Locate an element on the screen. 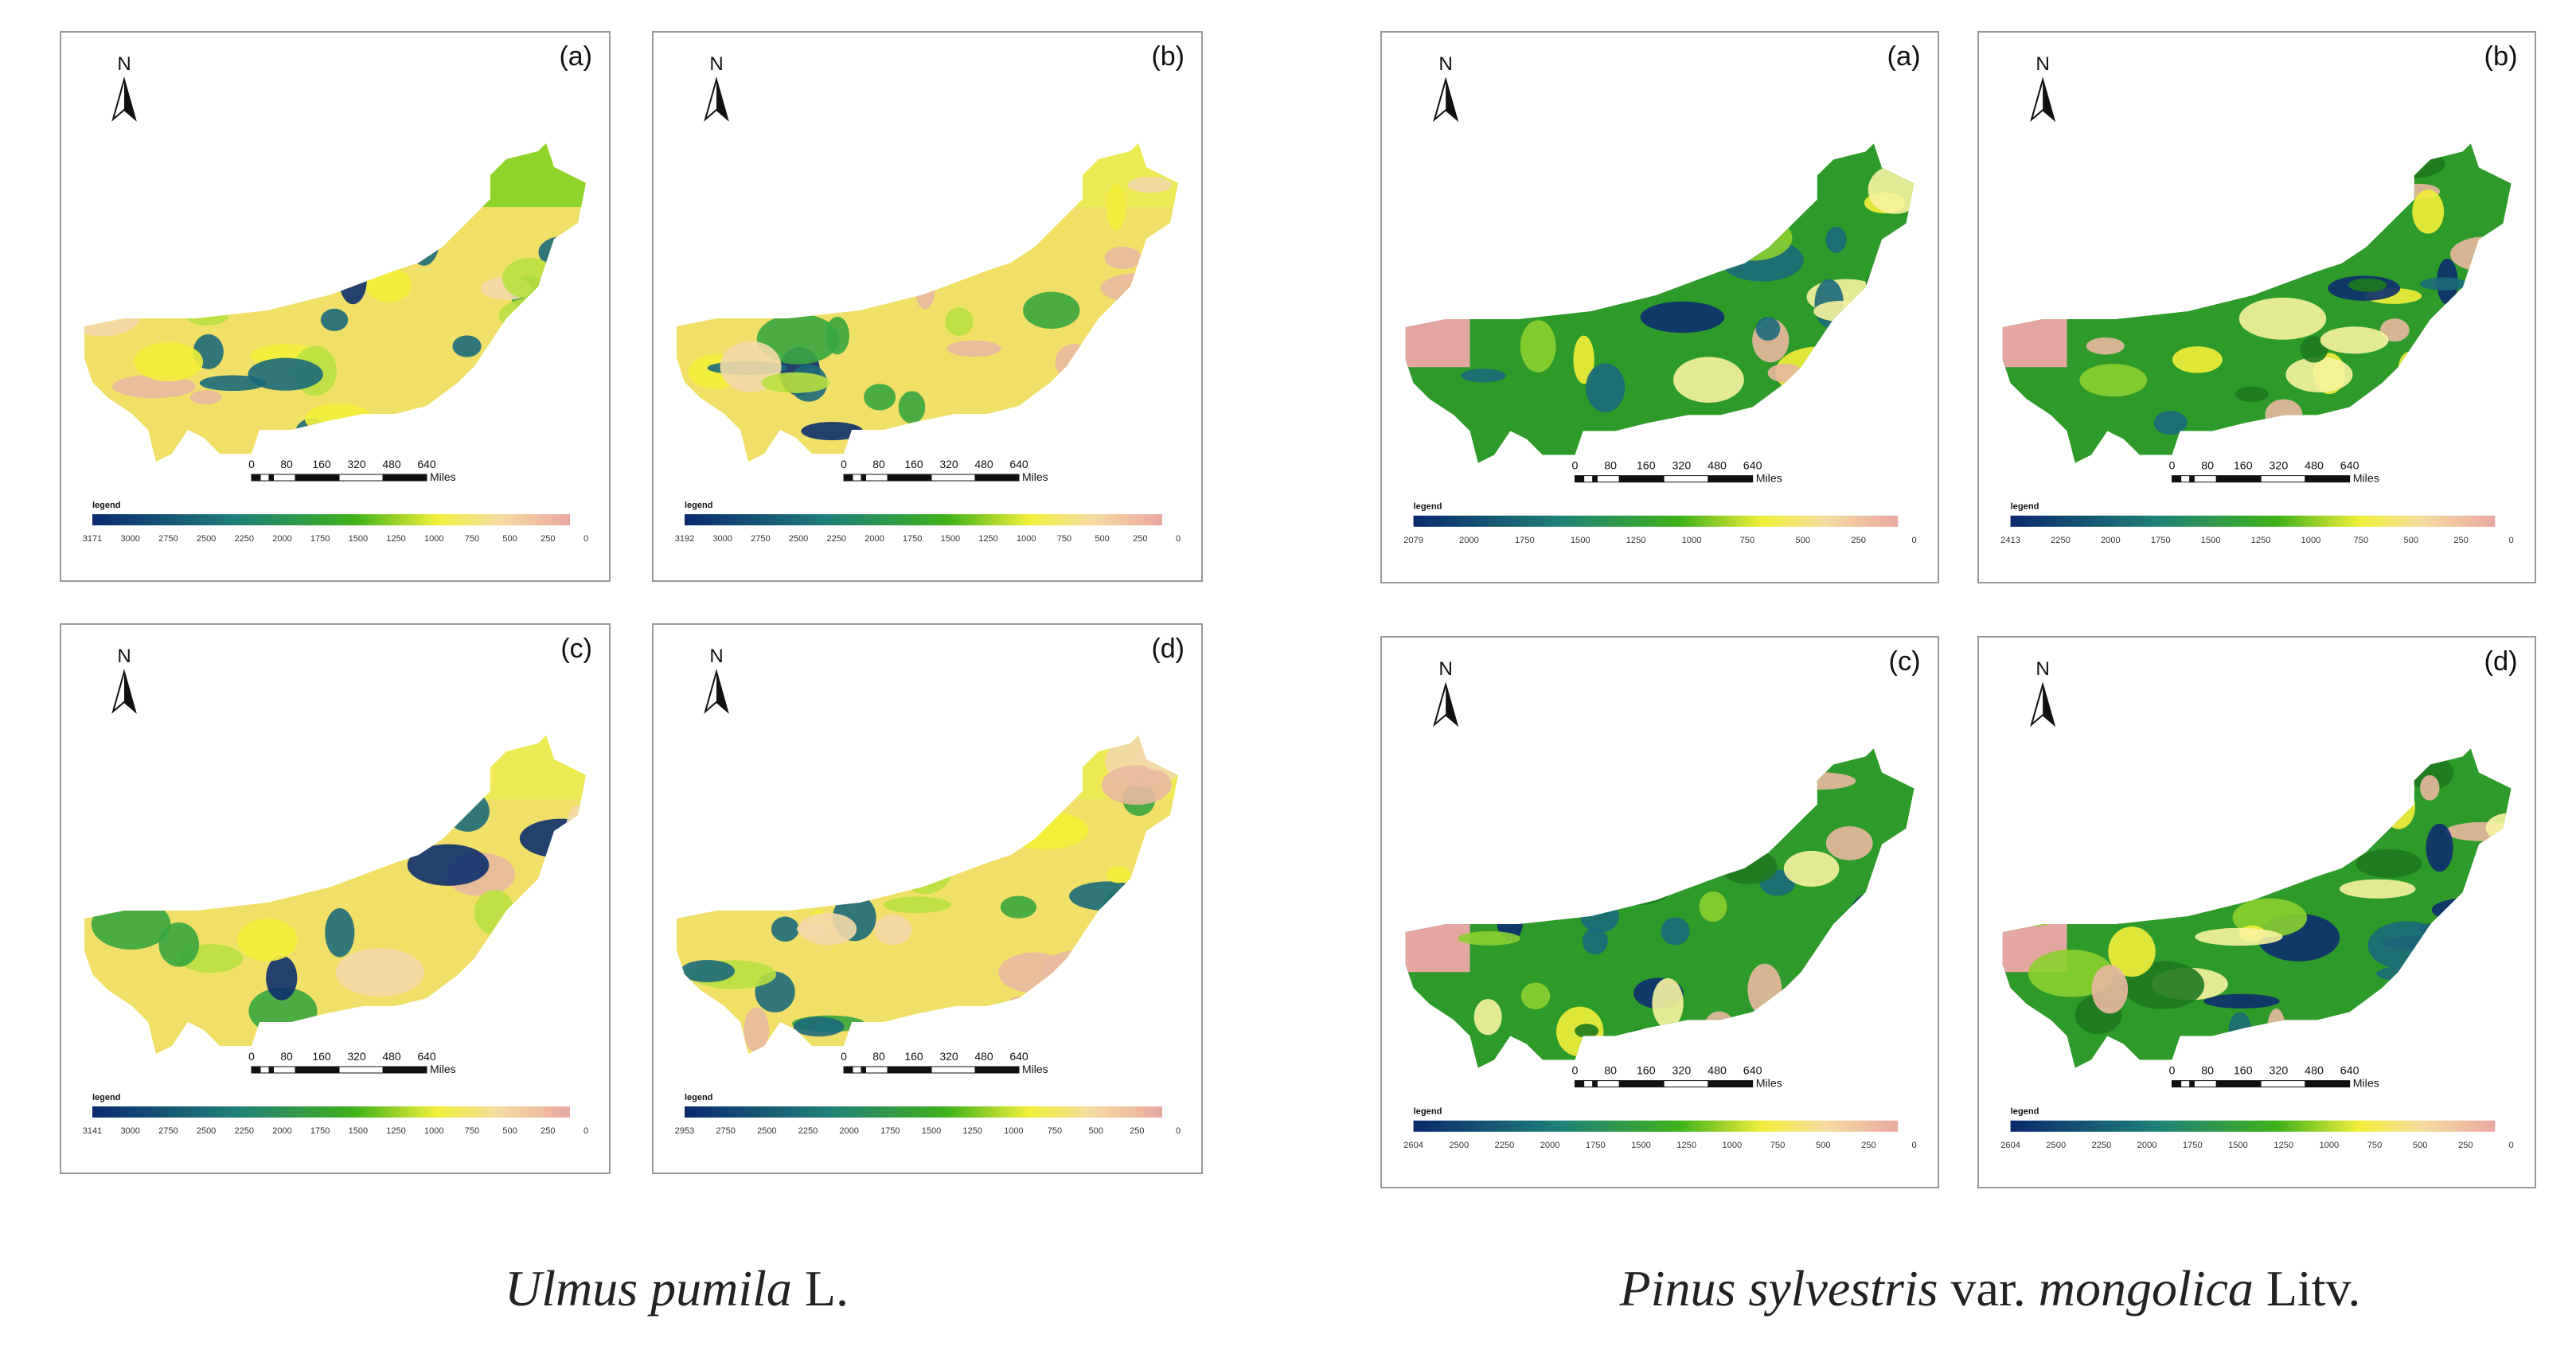 This screenshot has height=1346, width=2576. scale-label: 320 is located at coordinates (2279, 1070).